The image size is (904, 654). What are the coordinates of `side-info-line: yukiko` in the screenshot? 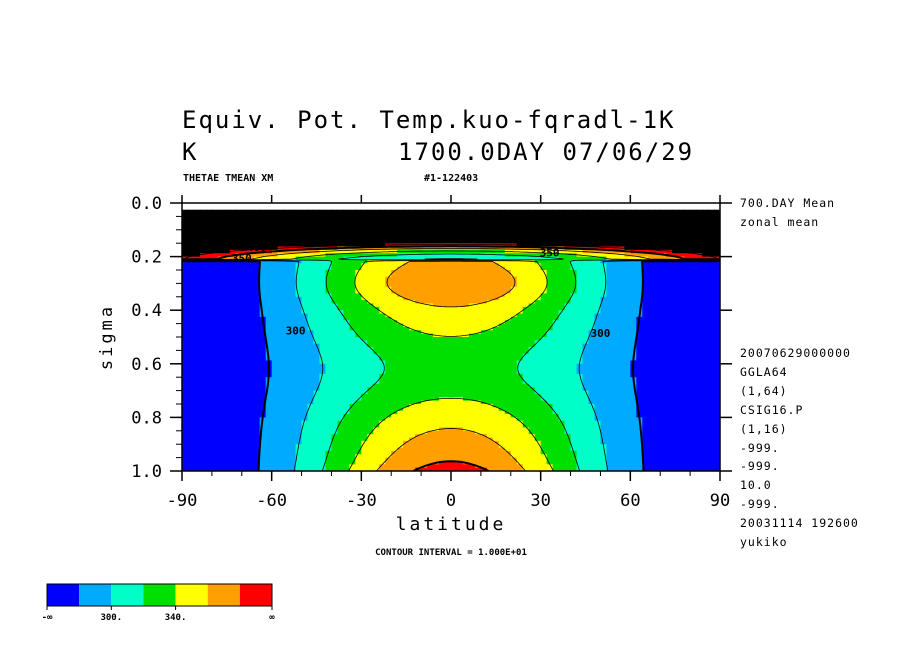 It's located at (764, 542).